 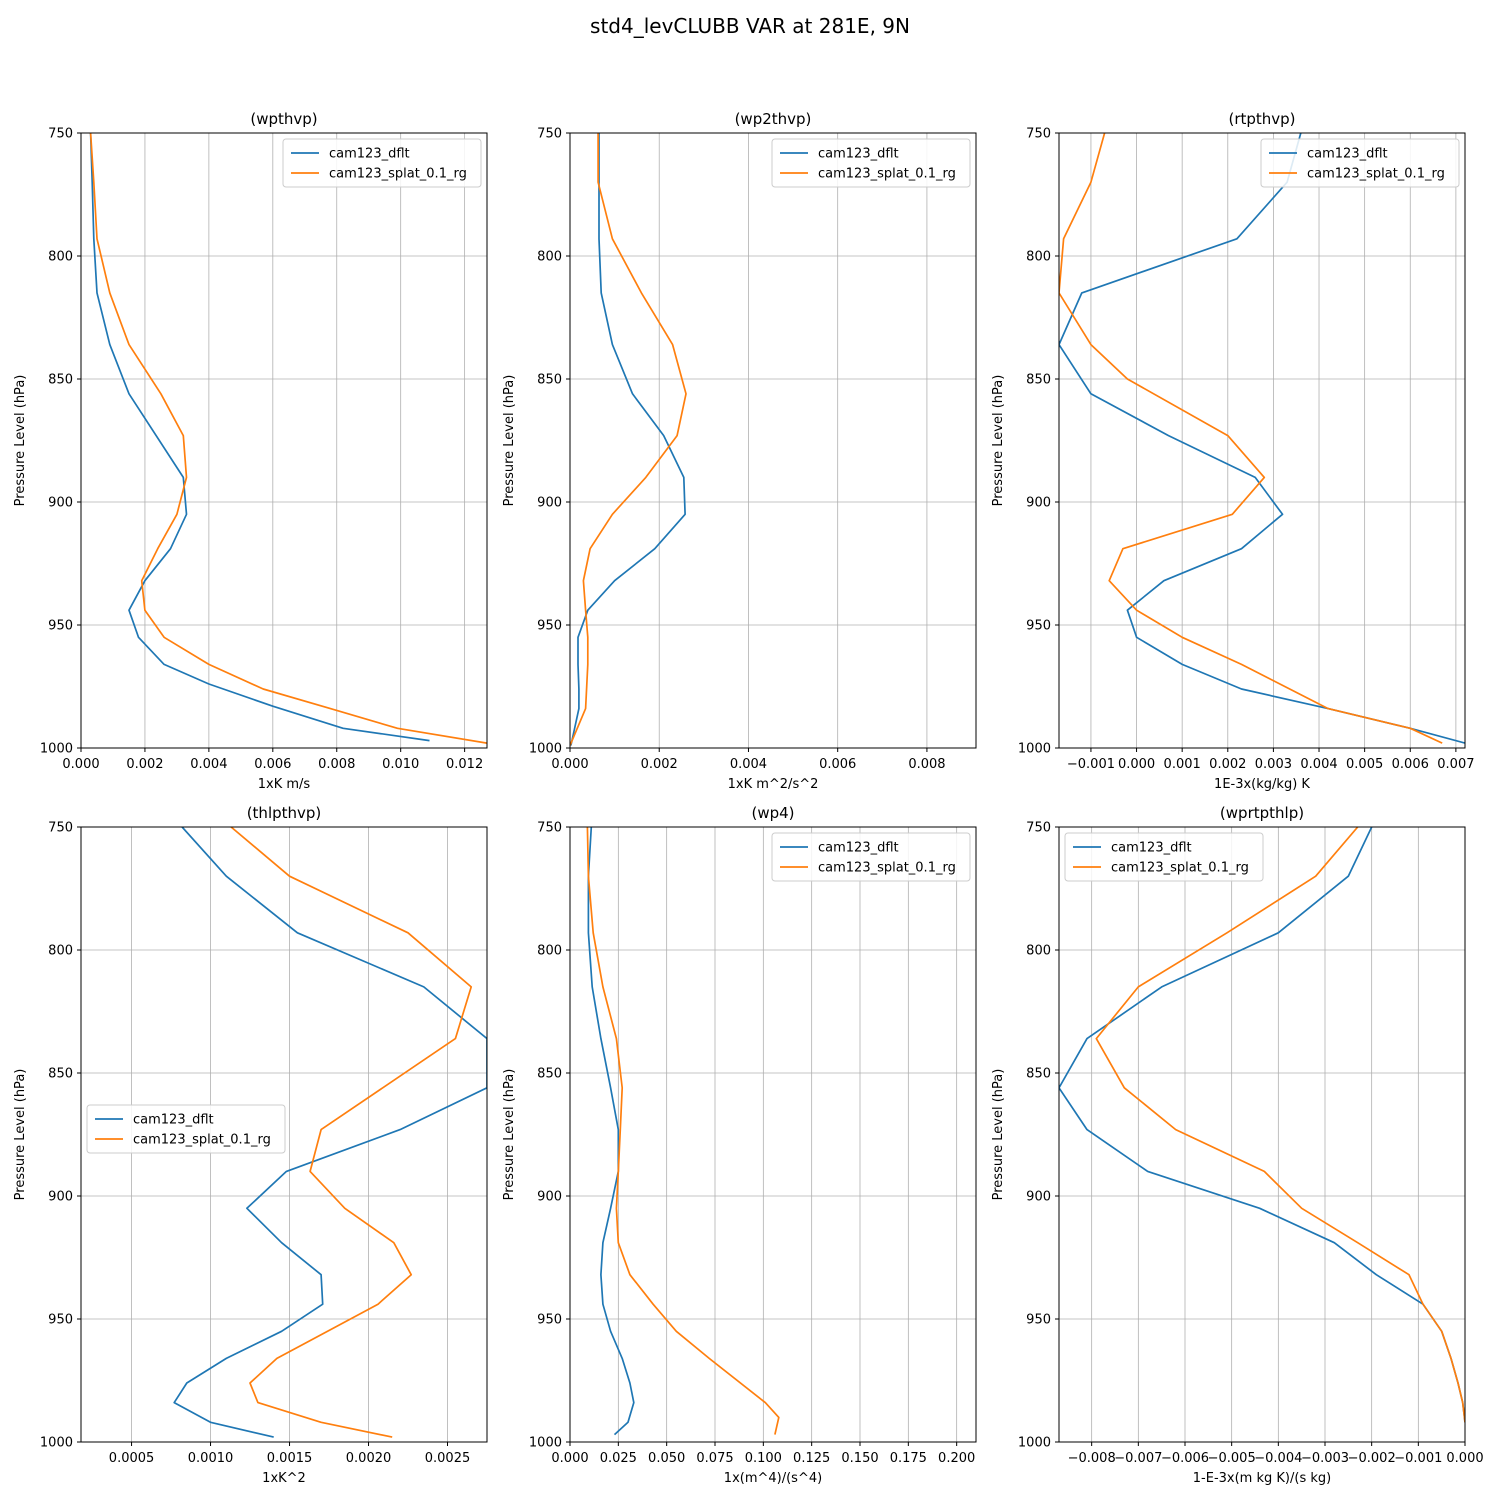 What do you see at coordinates (464, 764) in the screenshot?
I see `x-tick-label: 0.012` at bounding box center [464, 764].